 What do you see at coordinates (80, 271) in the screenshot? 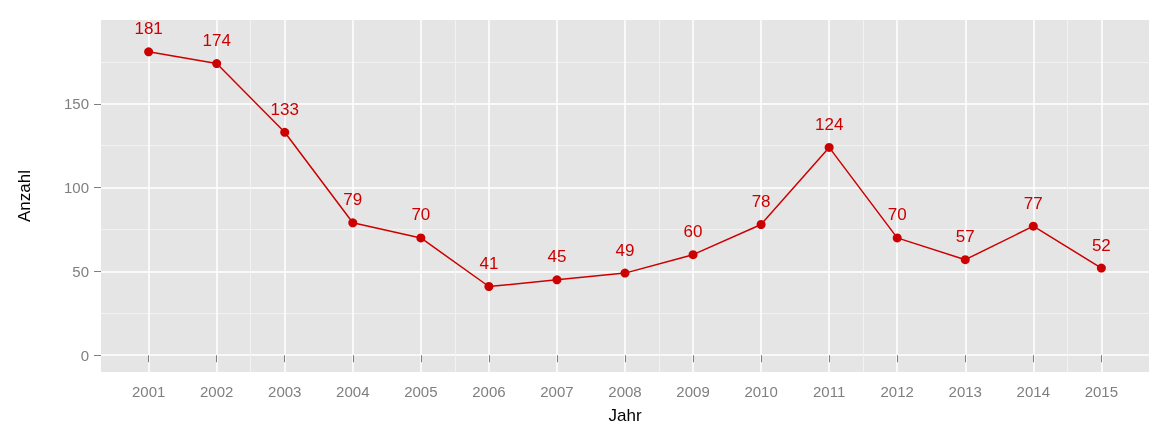
I see `y-tick-label: 50` at bounding box center [80, 271].